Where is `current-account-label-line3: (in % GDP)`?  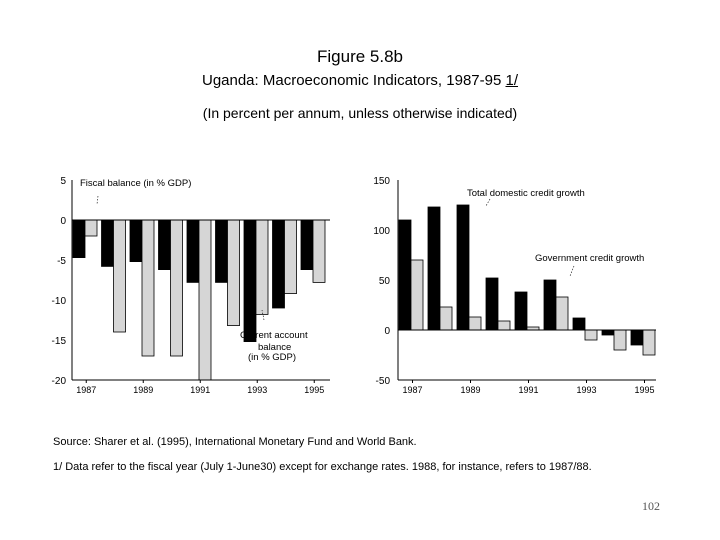 current-account-label-line3: (in % GDP) is located at coordinates (272, 357).